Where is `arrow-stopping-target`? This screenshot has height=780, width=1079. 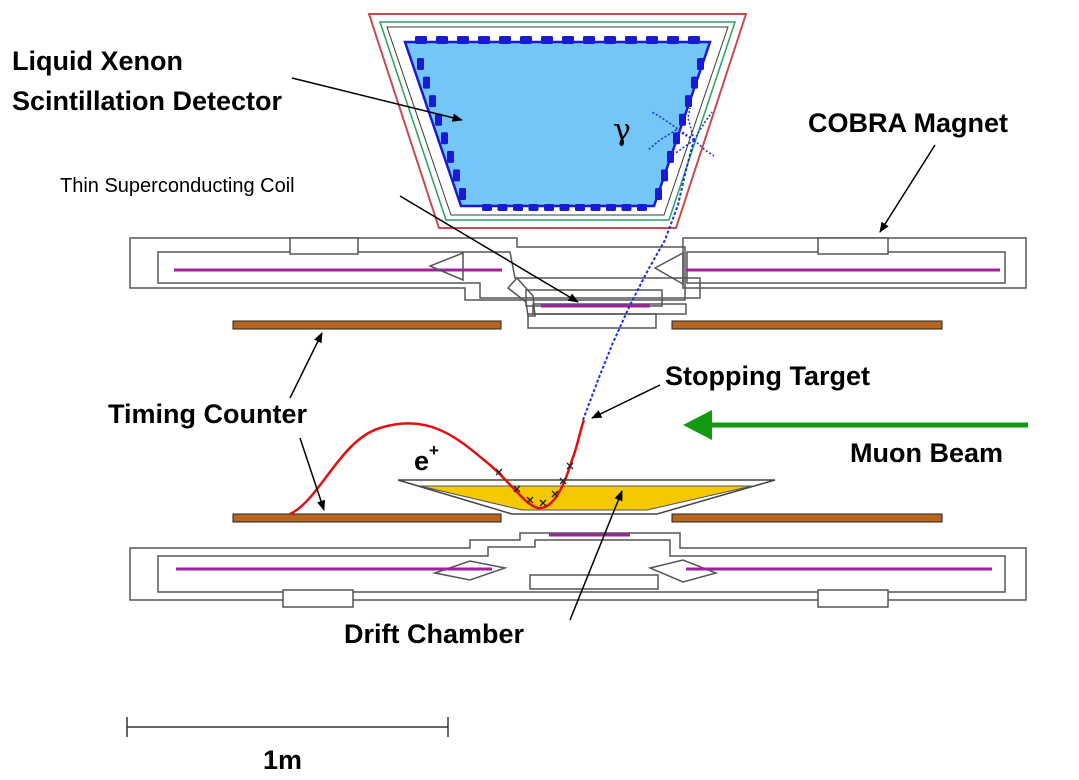
arrow-stopping-target is located at coordinates (626, 401).